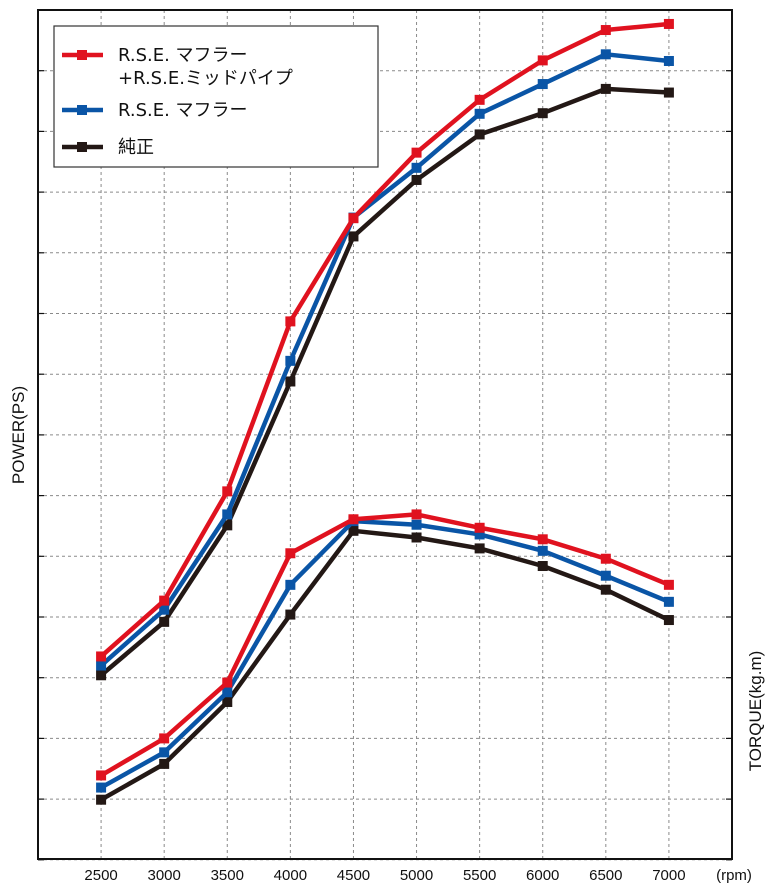 This screenshot has height=894, width=773. Describe the element at coordinates (479, 875) in the screenshot. I see `x-tick-label: 5500` at that location.